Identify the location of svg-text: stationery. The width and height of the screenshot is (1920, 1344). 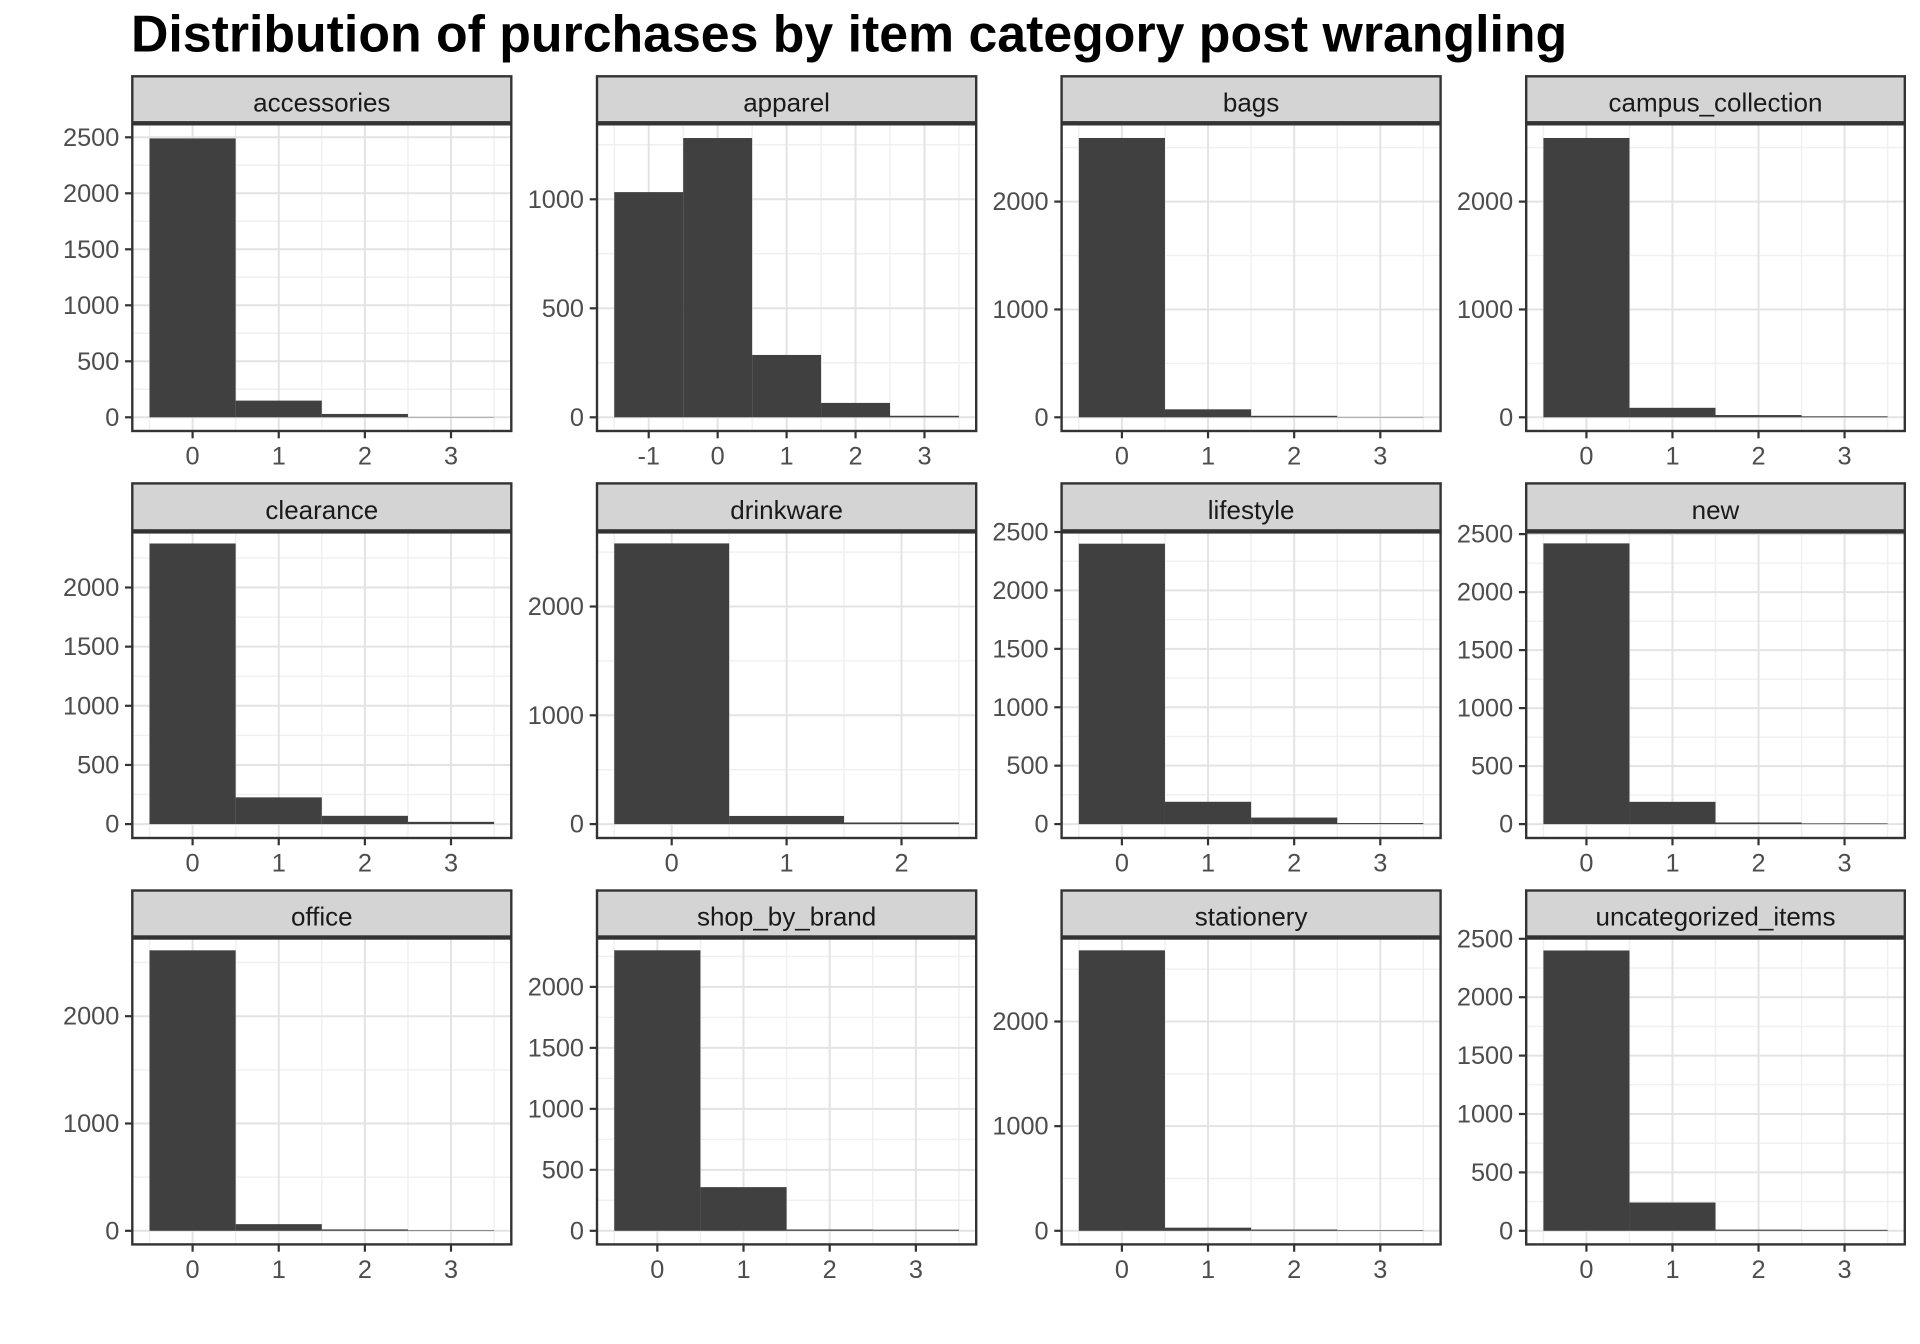
(1251, 917).